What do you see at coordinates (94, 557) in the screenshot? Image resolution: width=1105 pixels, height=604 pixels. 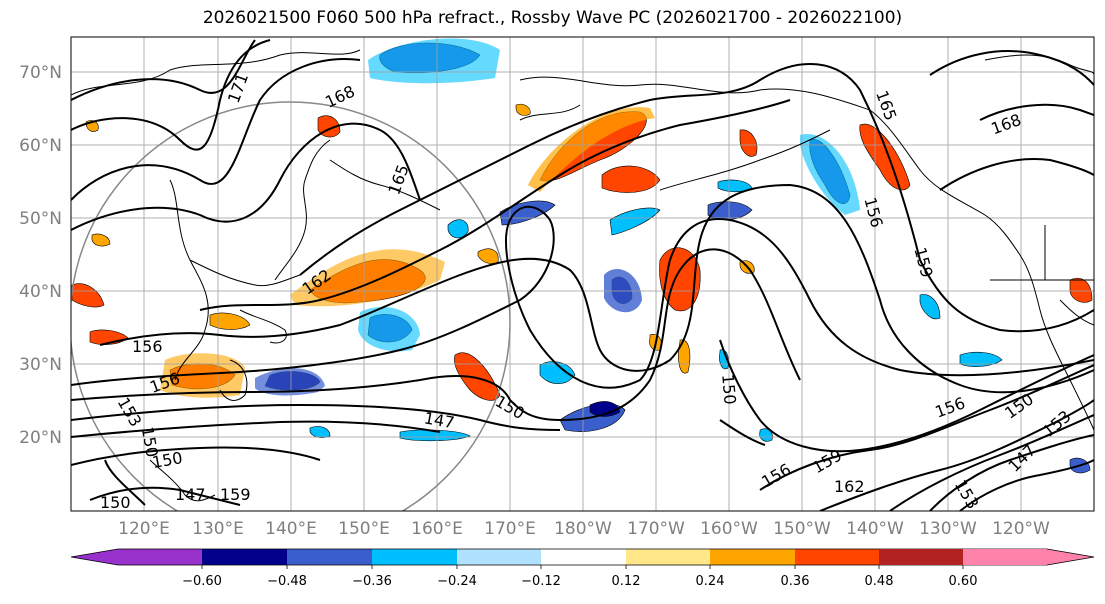 I see `colorbar-extend-min` at bounding box center [94, 557].